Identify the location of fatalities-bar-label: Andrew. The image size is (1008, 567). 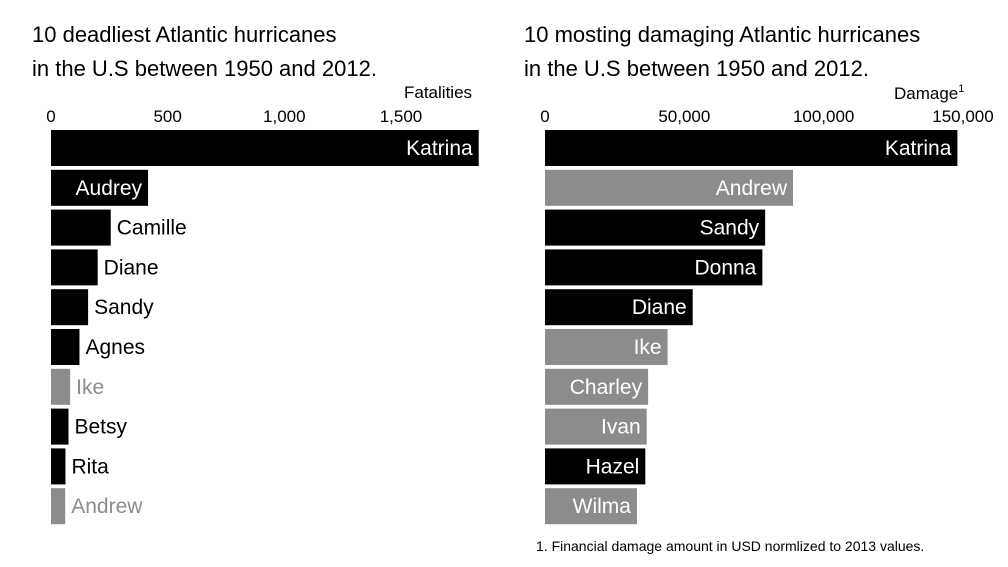
(107, 506).